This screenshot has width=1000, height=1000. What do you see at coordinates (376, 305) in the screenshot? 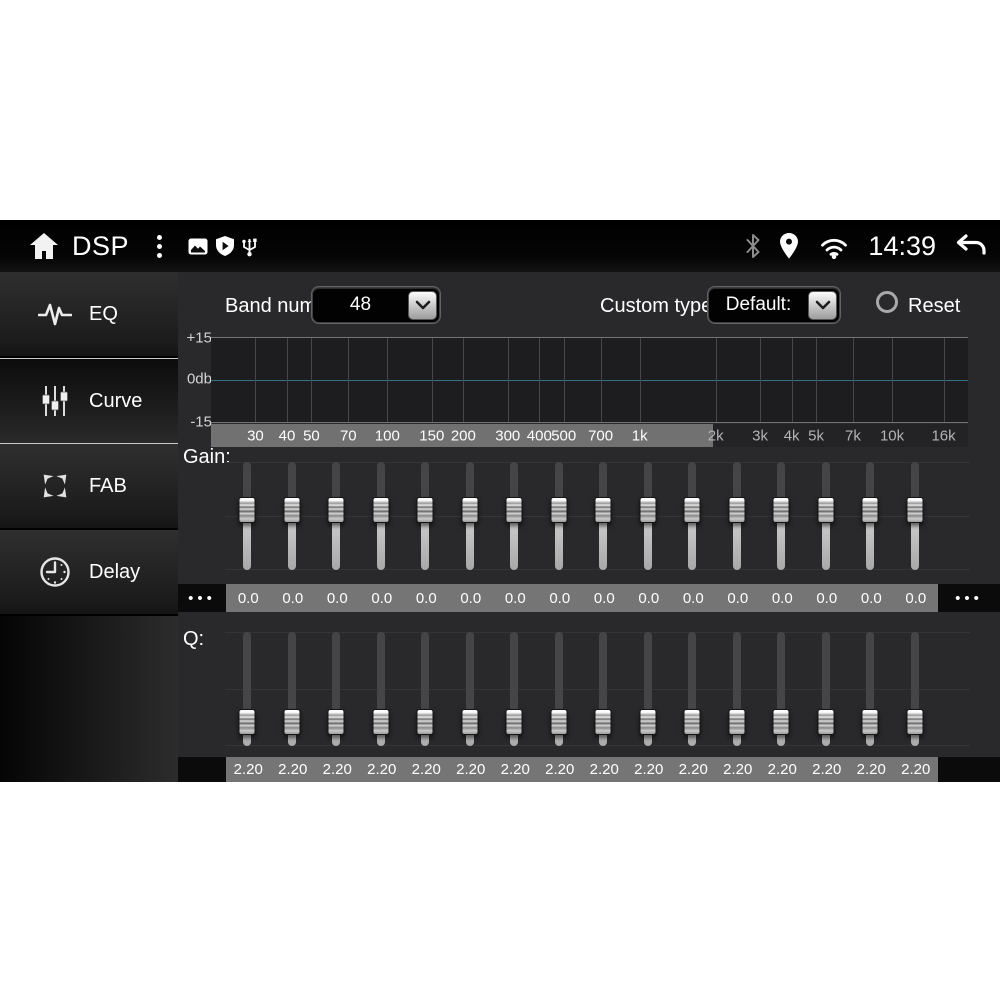
I see `band-num-select: 48` at bounding box center [376, 305].